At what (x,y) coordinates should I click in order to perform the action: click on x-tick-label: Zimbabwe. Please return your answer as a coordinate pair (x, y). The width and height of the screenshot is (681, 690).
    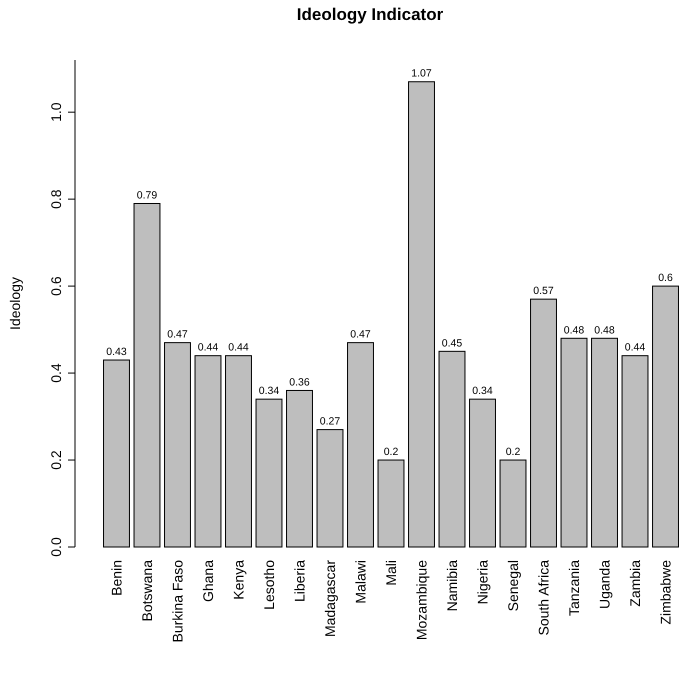
    Looking at the image, I should click on (666, 592).